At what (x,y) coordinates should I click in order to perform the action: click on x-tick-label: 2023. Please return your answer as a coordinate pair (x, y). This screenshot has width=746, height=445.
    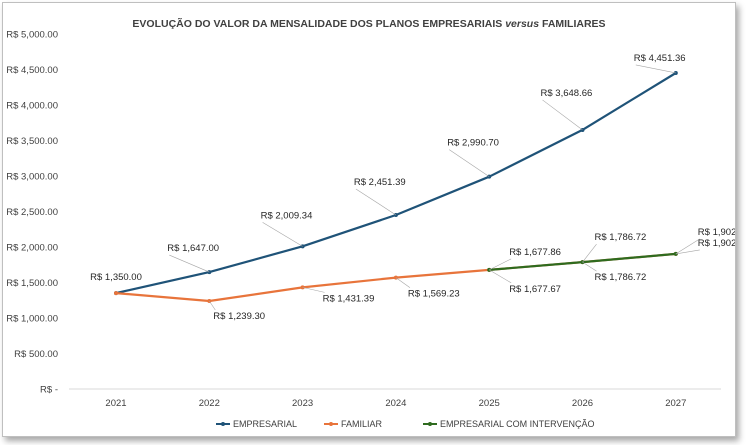
    Looking at the image, I should click on (302, 403).